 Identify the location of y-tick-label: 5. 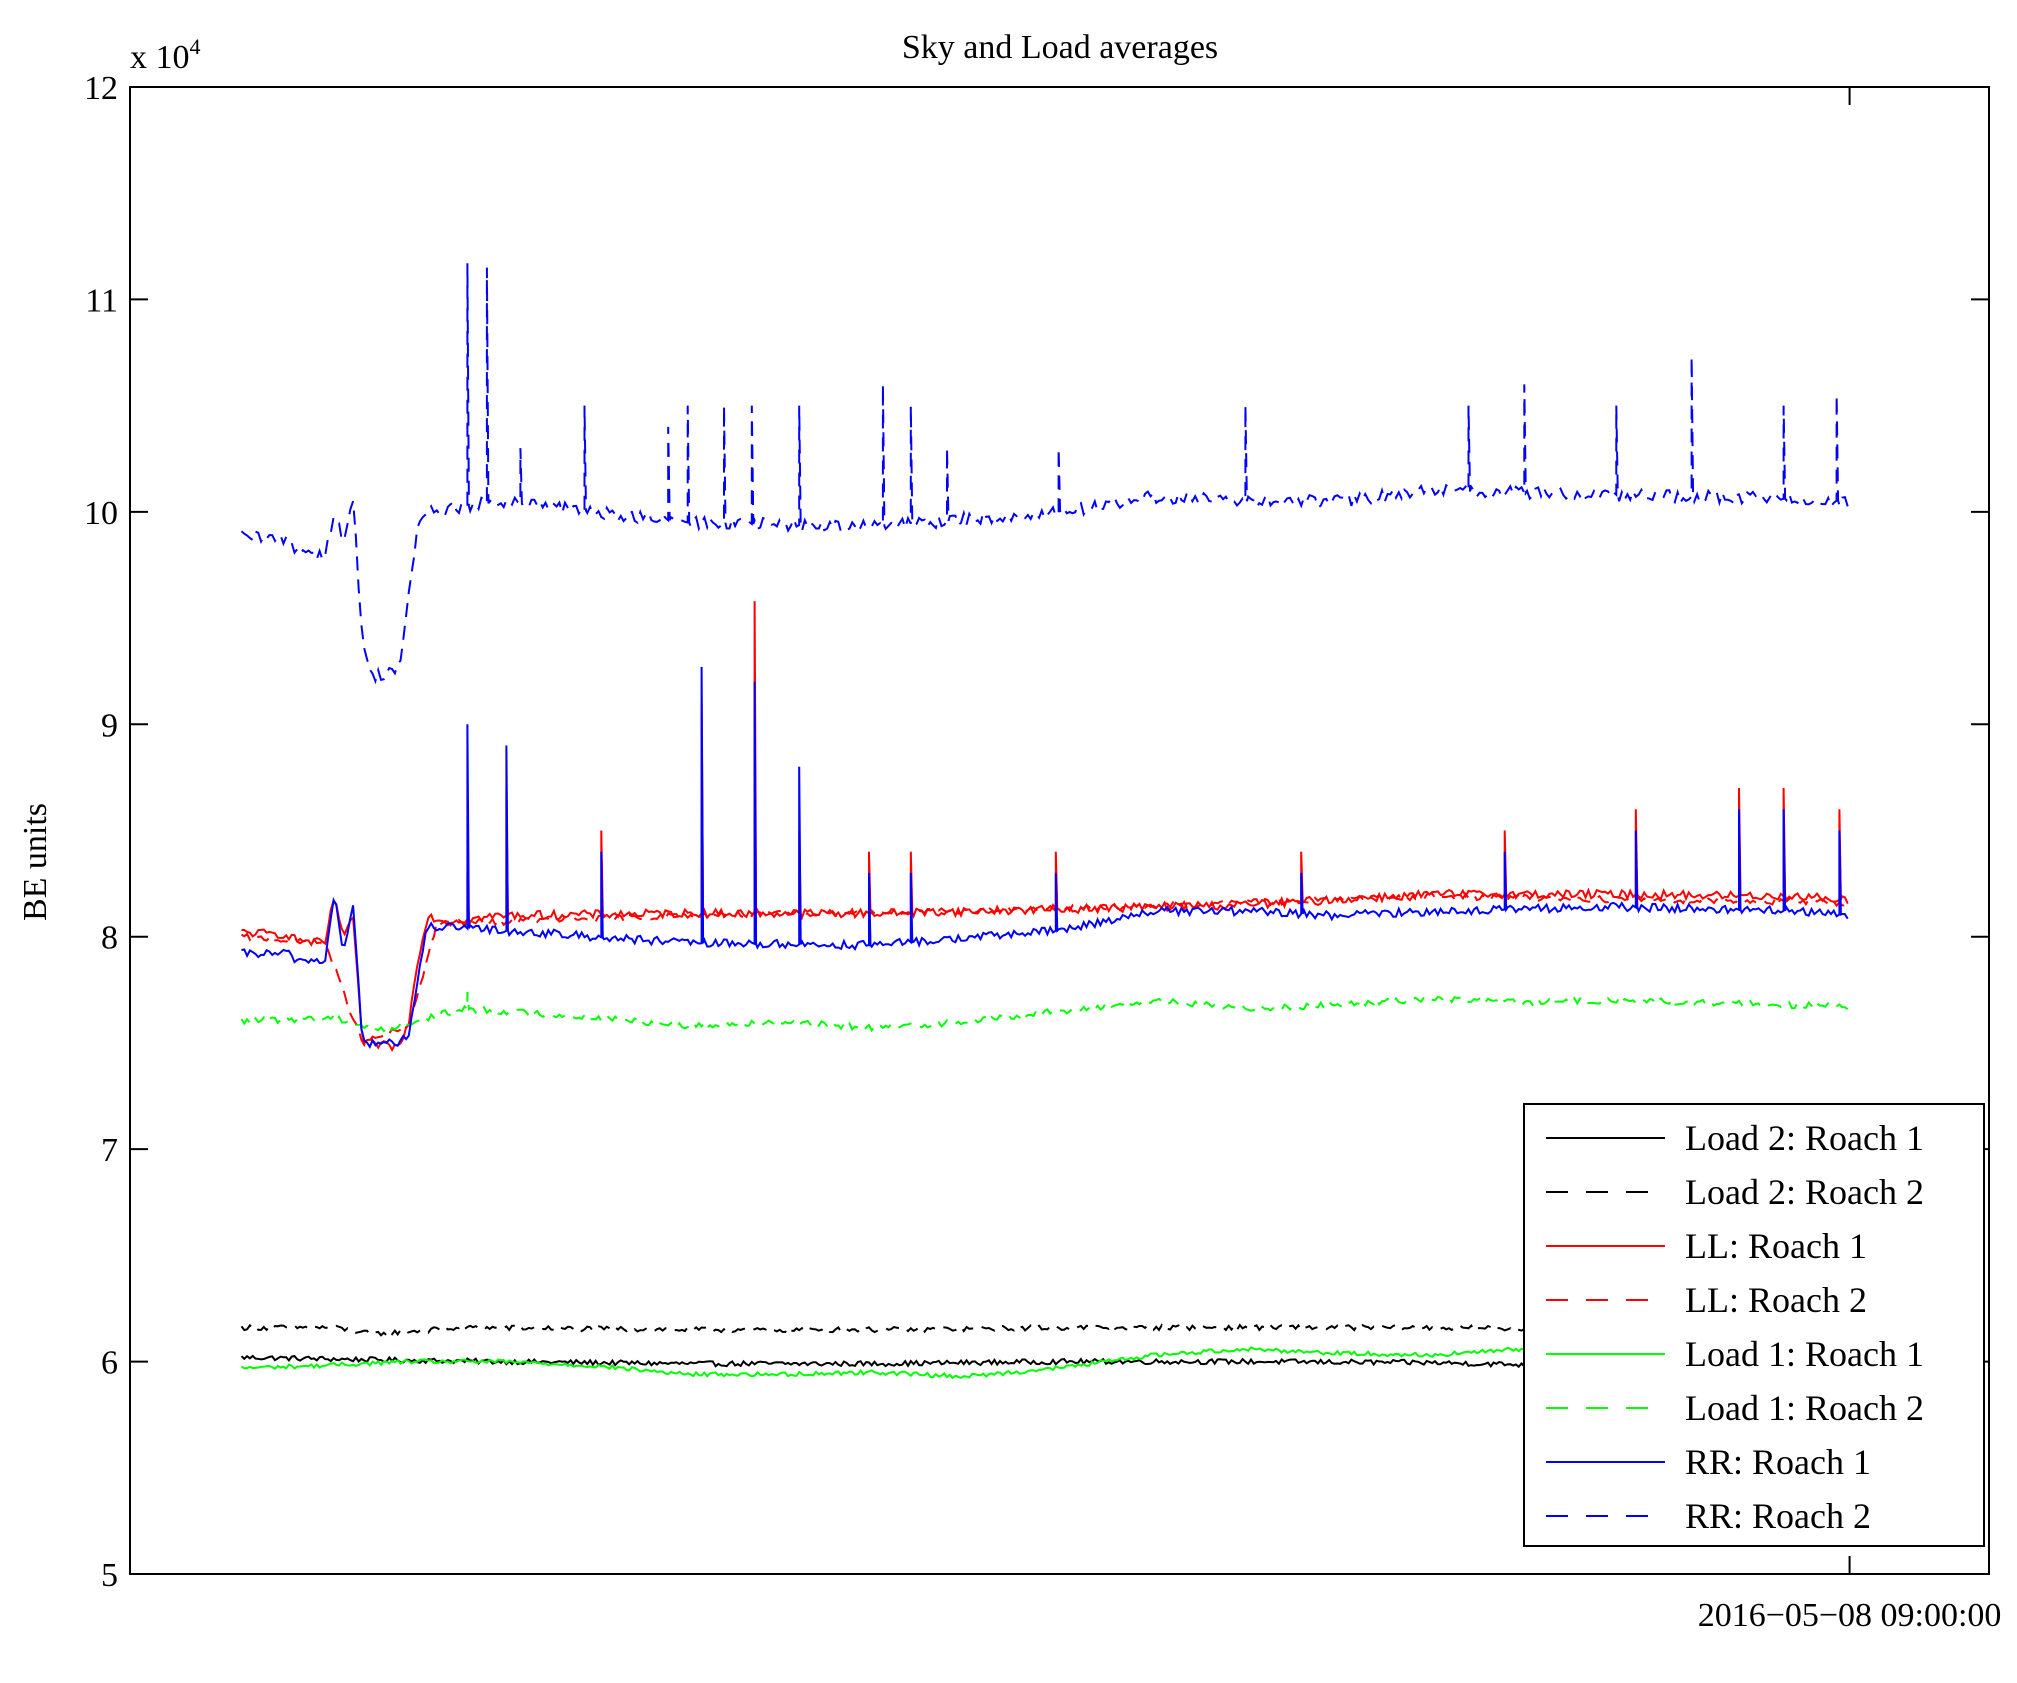
(109, 1575).